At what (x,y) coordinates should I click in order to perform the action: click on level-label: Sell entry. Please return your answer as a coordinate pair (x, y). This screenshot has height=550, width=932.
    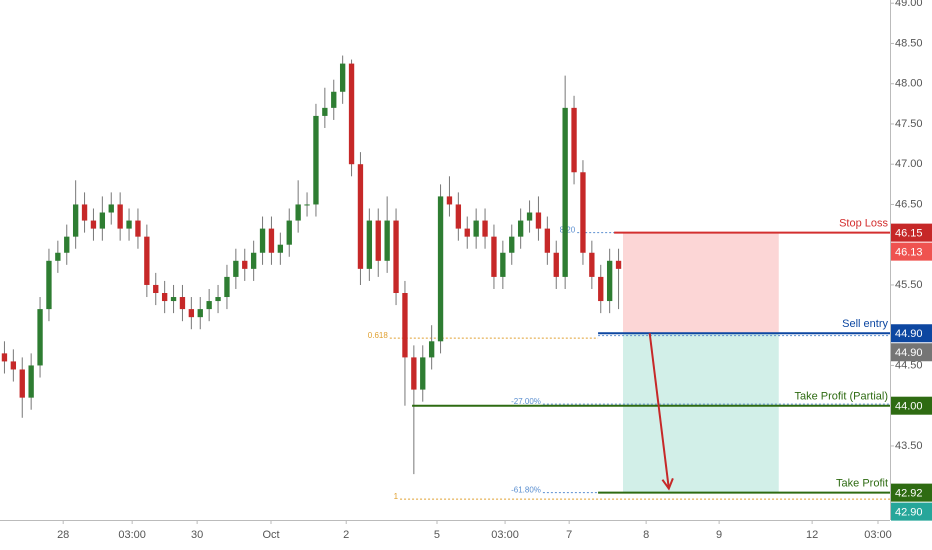
    Looking at the image, I should click on (865, 324).